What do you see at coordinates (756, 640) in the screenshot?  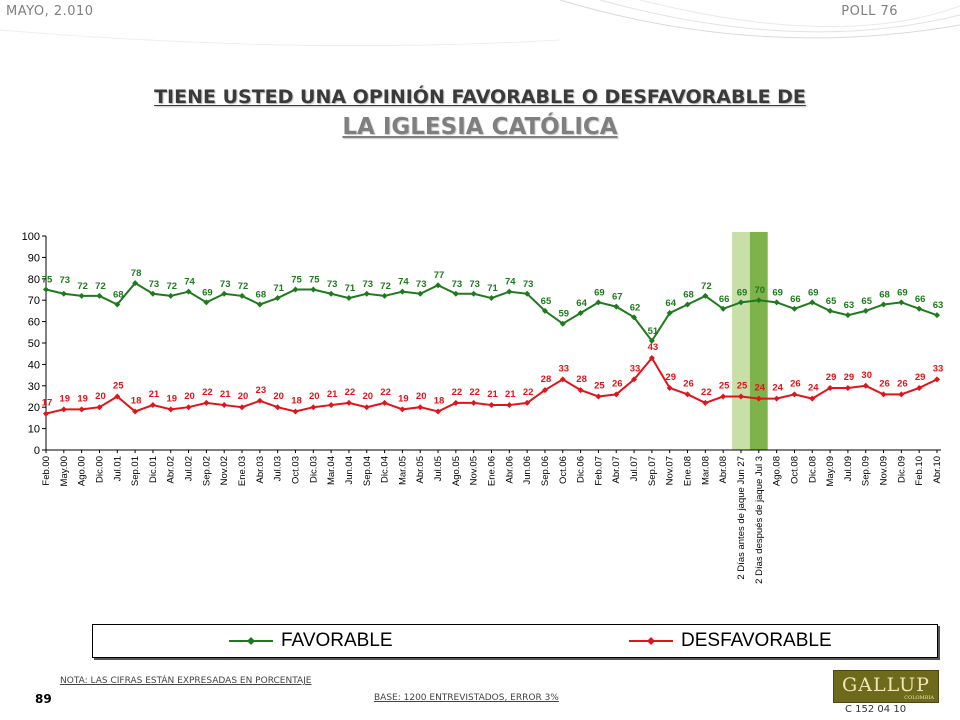 I see `legend-label-desfavorable: DESFAVORABLE` at bounding box center [756, 640].